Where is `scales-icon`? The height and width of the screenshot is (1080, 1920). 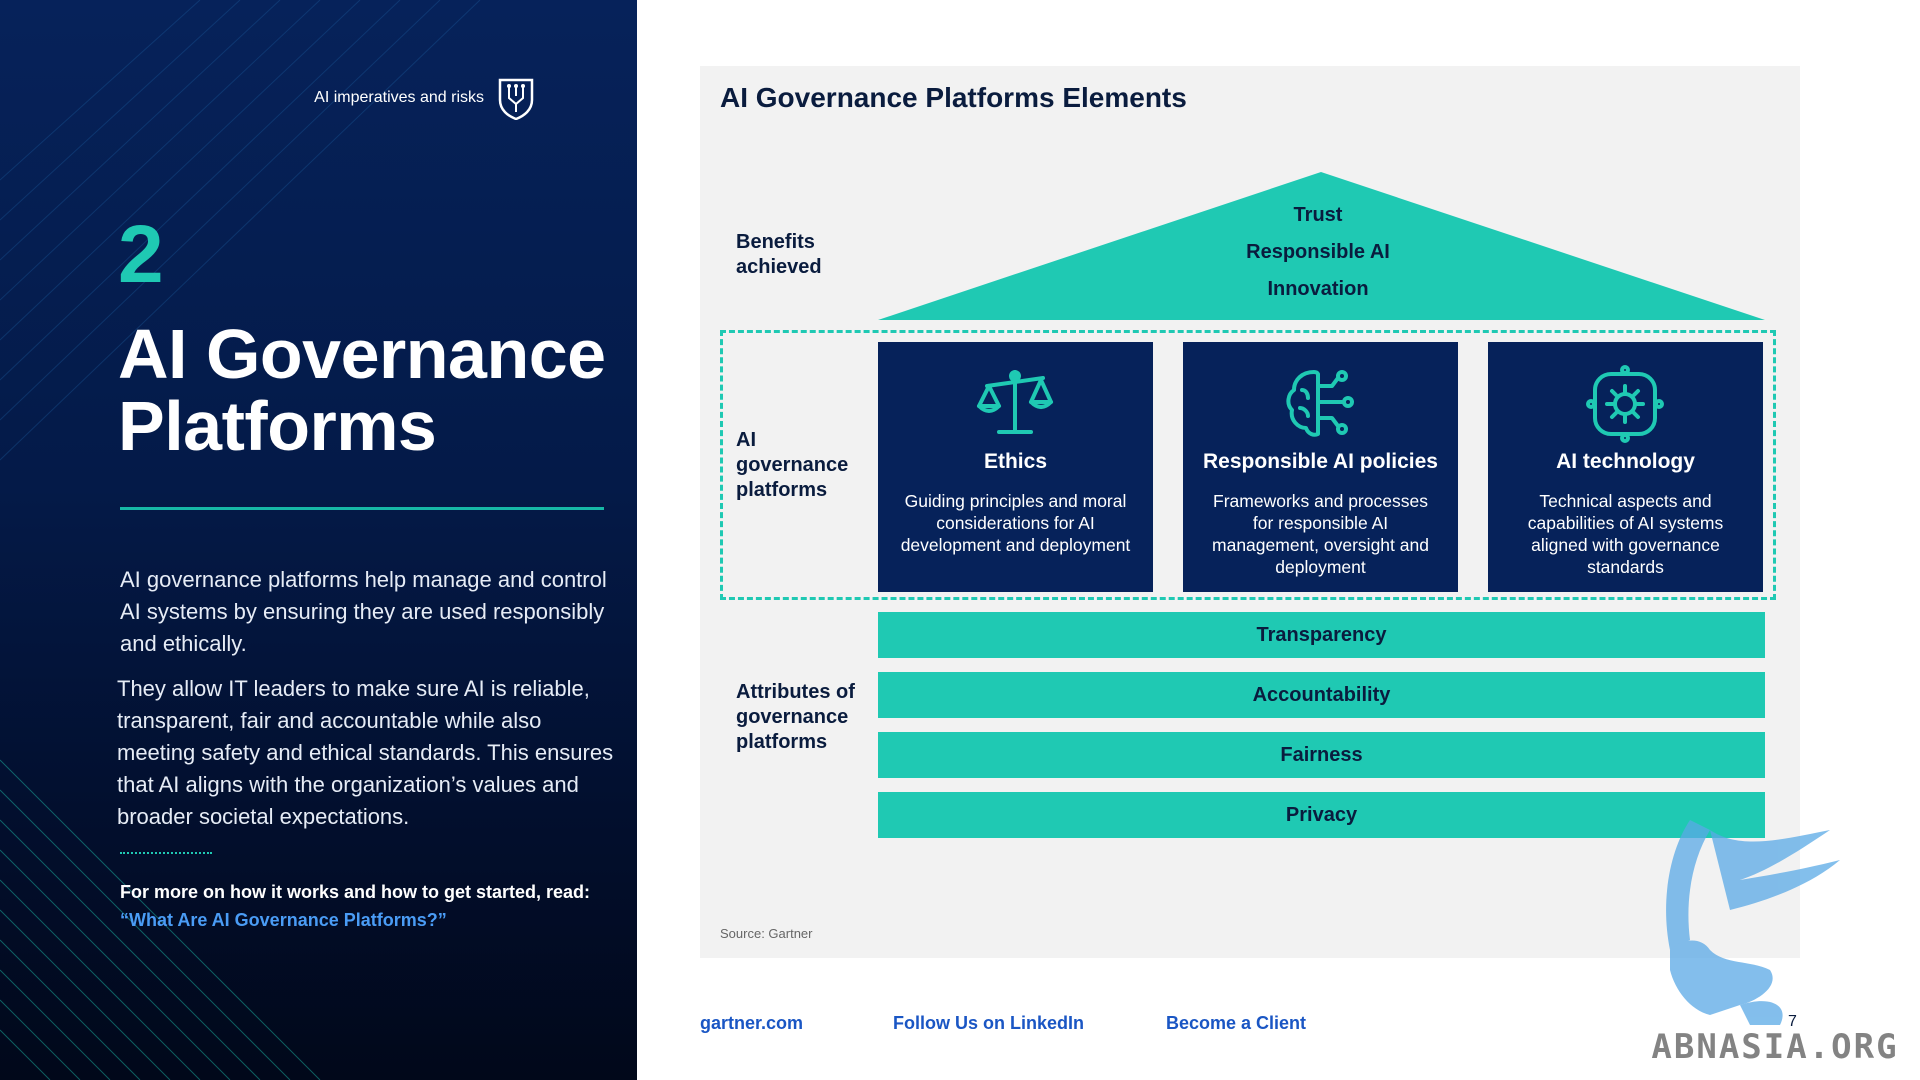
scales-icon is located at coordinates (1015, 402).